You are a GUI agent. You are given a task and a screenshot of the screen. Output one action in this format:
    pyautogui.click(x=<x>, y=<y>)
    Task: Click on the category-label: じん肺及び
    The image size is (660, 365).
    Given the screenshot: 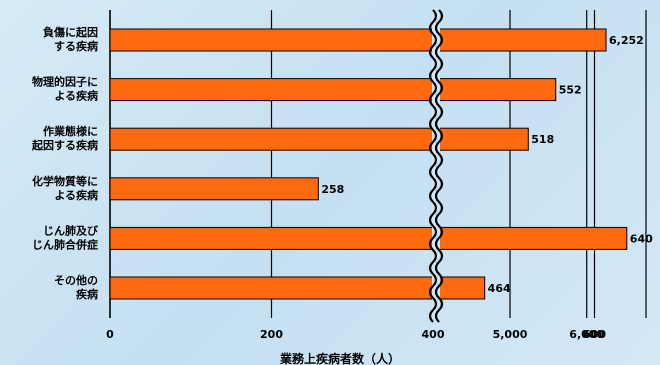 What is the action you would take?
    pyautogui.click(x=71, y=230)
    